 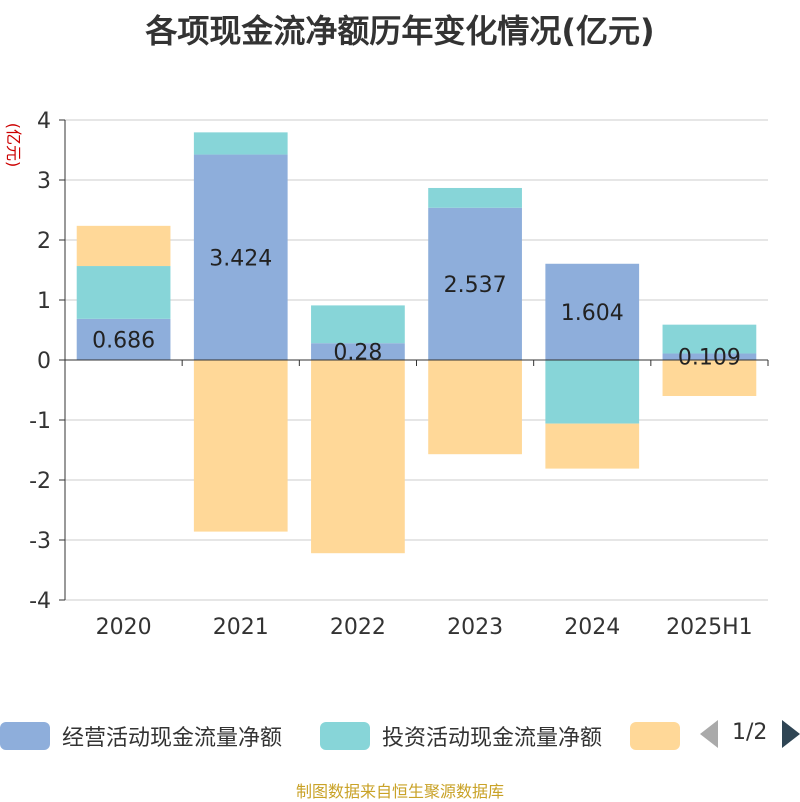 I want to click on legend-item-financing, so click(x=655, y=736).